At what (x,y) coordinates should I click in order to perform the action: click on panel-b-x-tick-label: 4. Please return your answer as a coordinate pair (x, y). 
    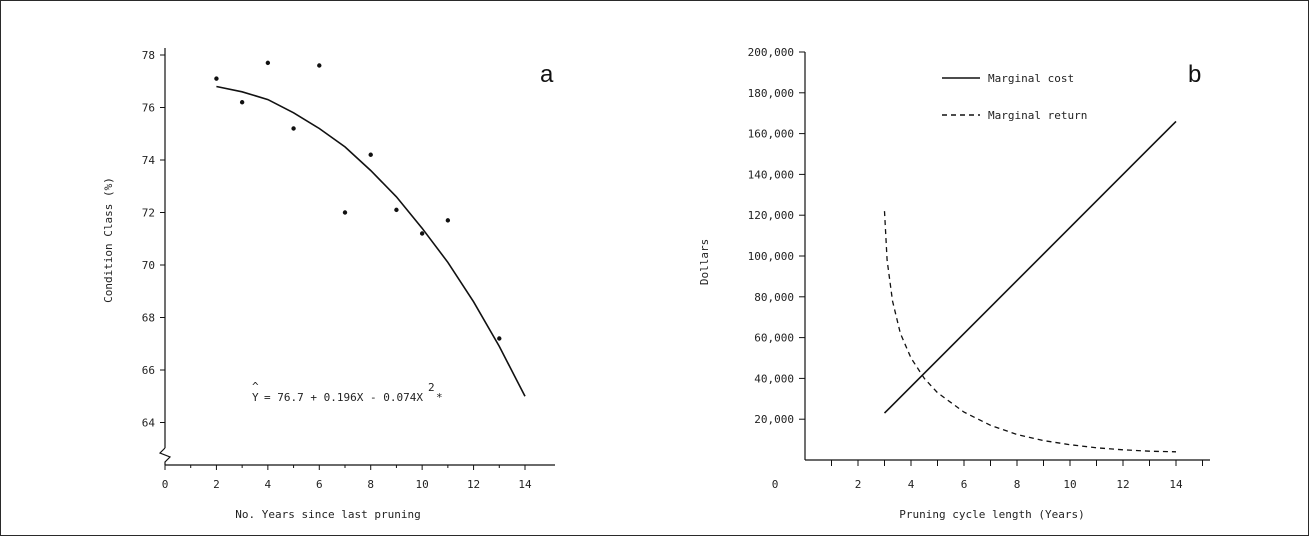
    Looking at the image, I should click on (911, 484).